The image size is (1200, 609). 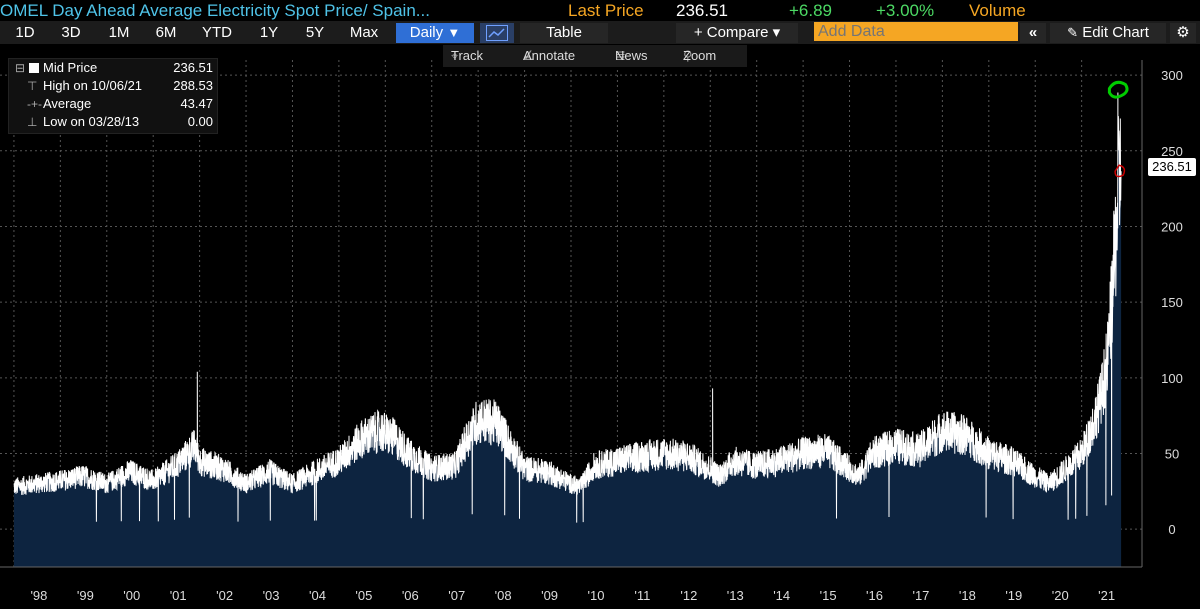 What do you see at coordinates (920, 595) in the screenshot?
I see `x-tick-label: '17` at bounding box center [920, 595].